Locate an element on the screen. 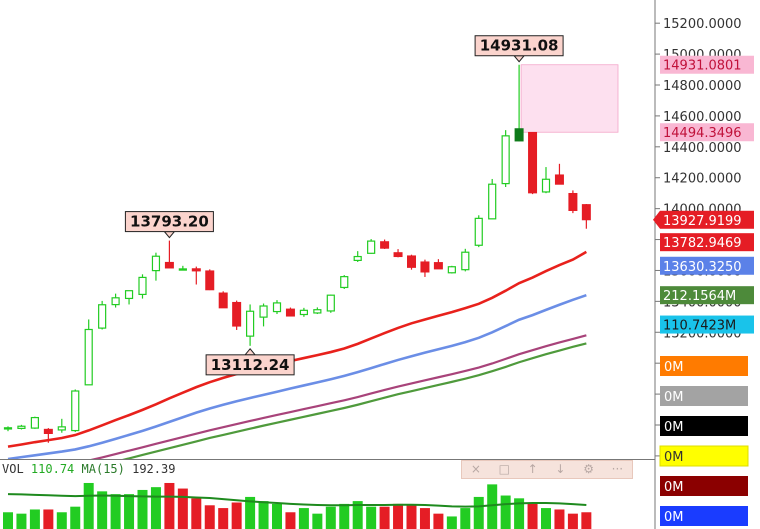 The image size is (760, 529). volume-legend: VOL 110.74 MA(15) 192.39 is located at coordinates (88, 469).